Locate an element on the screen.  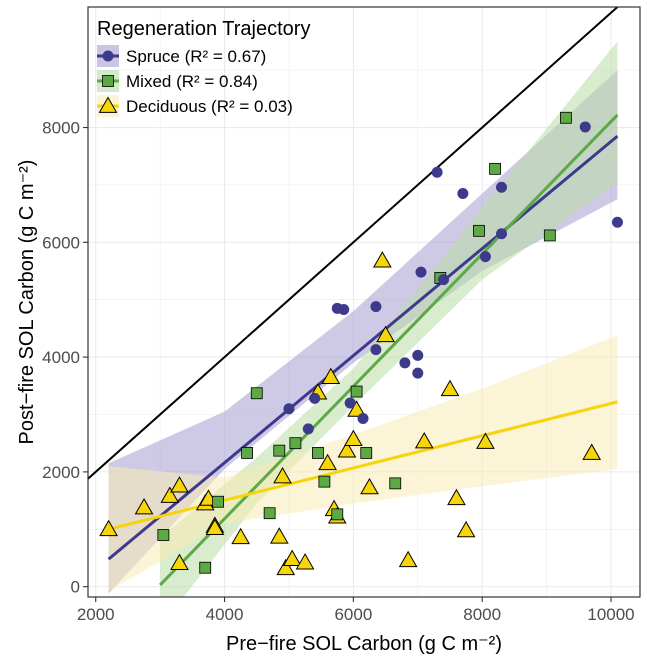
mixed-legend-marker is located at coordinates (108, 81).